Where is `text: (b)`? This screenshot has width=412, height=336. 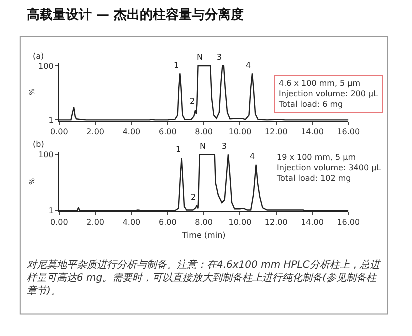 text: (b) is located at coordinates (38, 144).